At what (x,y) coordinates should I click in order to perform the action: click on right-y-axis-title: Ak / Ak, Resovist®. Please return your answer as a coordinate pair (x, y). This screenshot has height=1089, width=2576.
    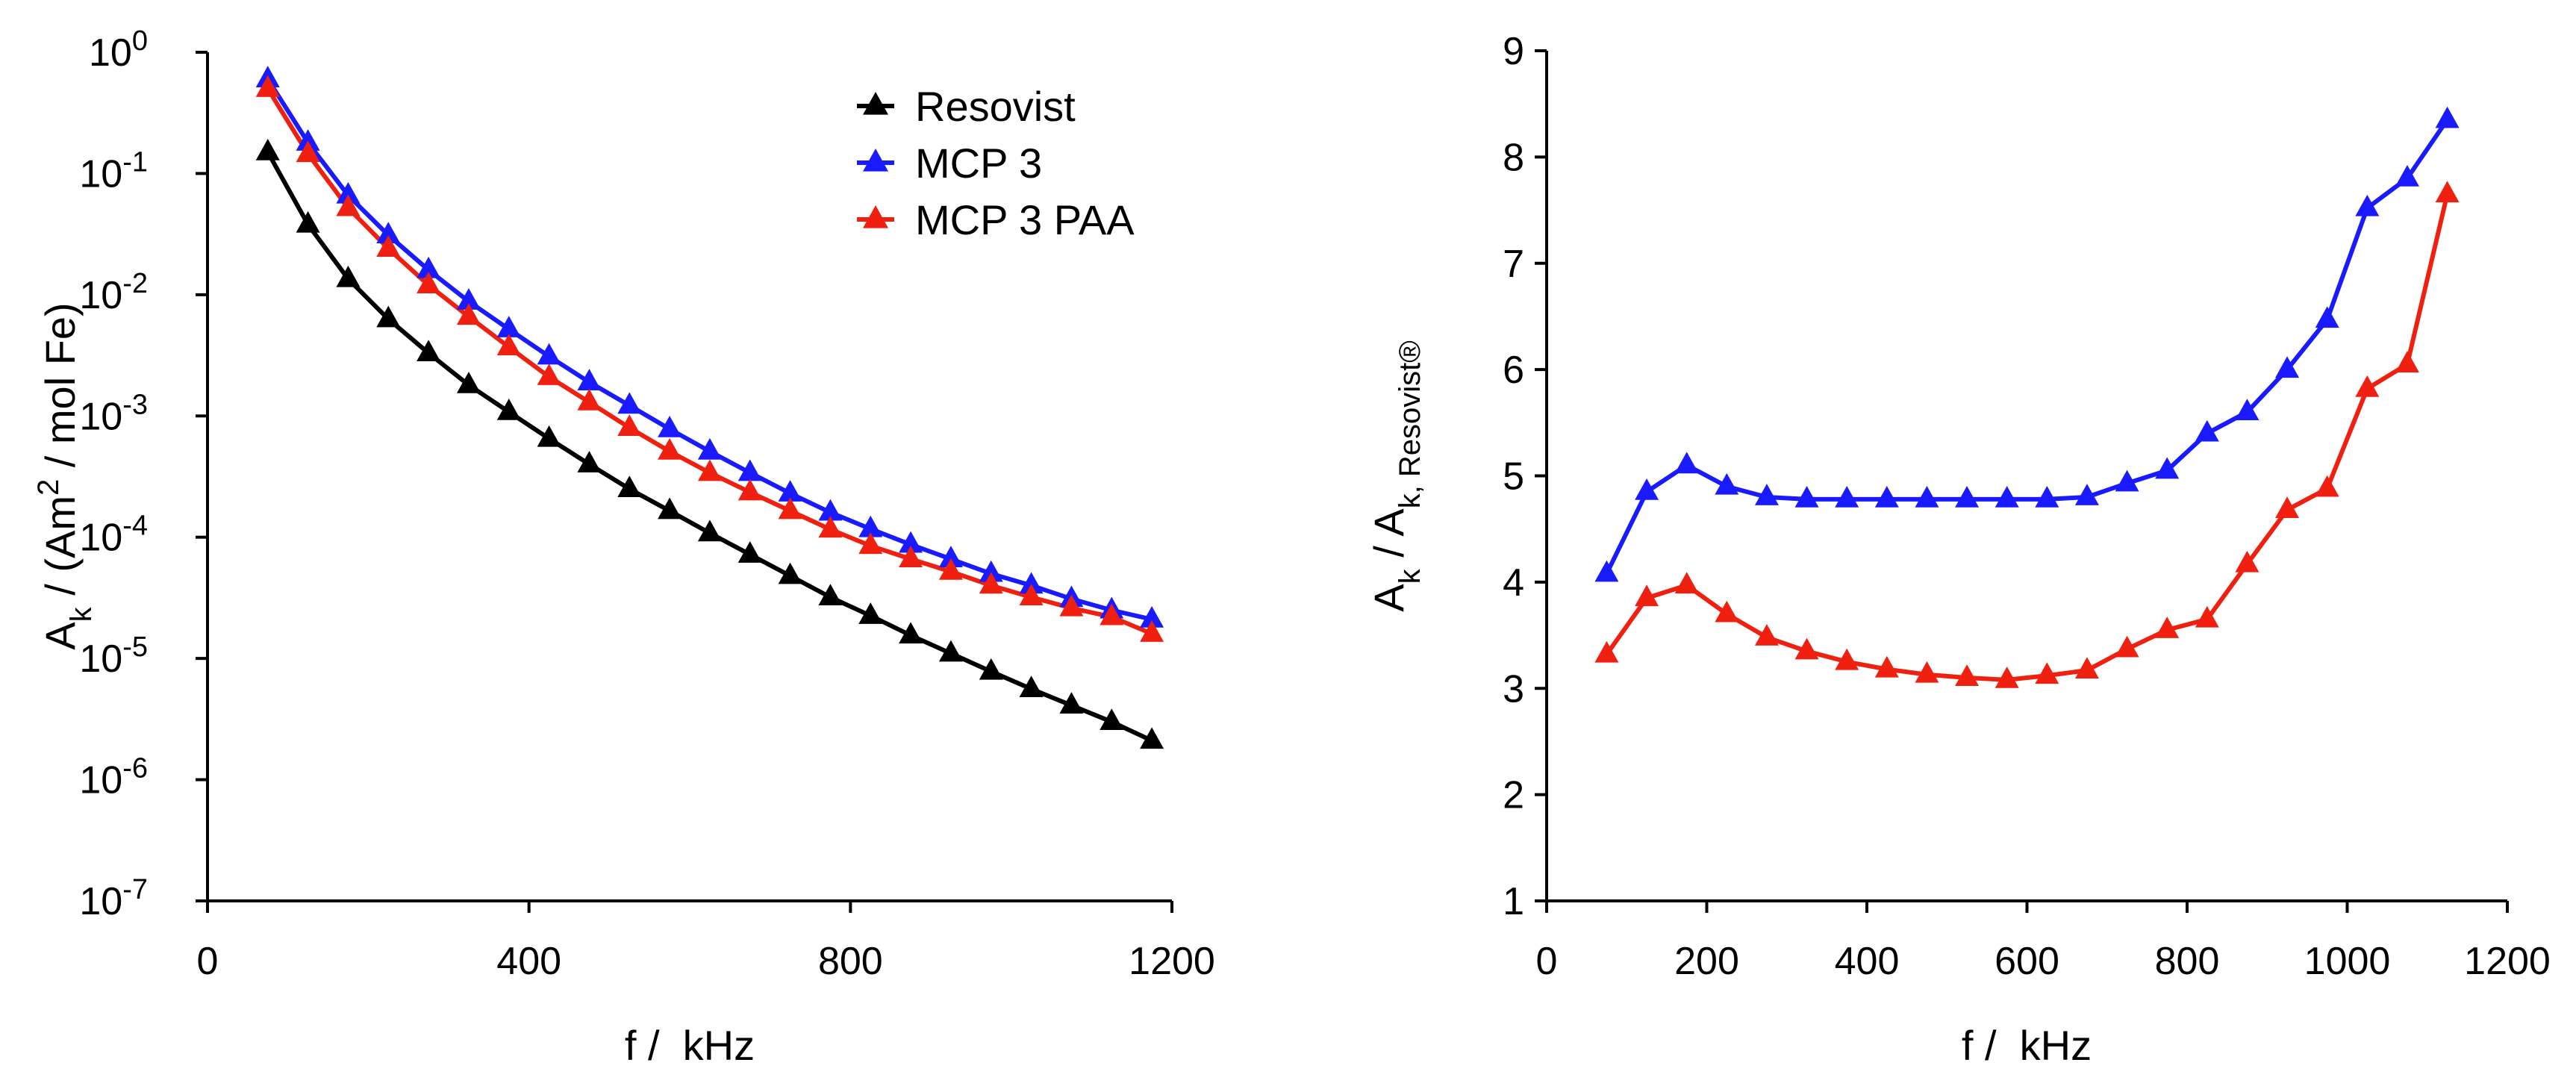
    Looking at the image, I should click on (1395, 475).